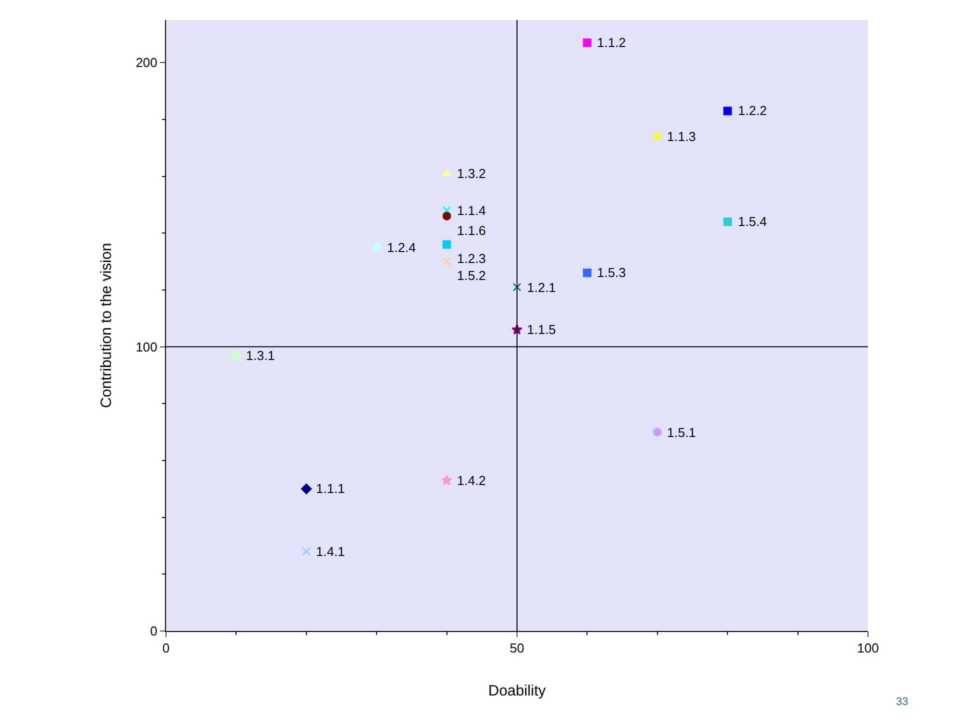 The height and width of the screenshot is (724, 963). I want to click on series-label: 1.2.3, so click(471, 258).